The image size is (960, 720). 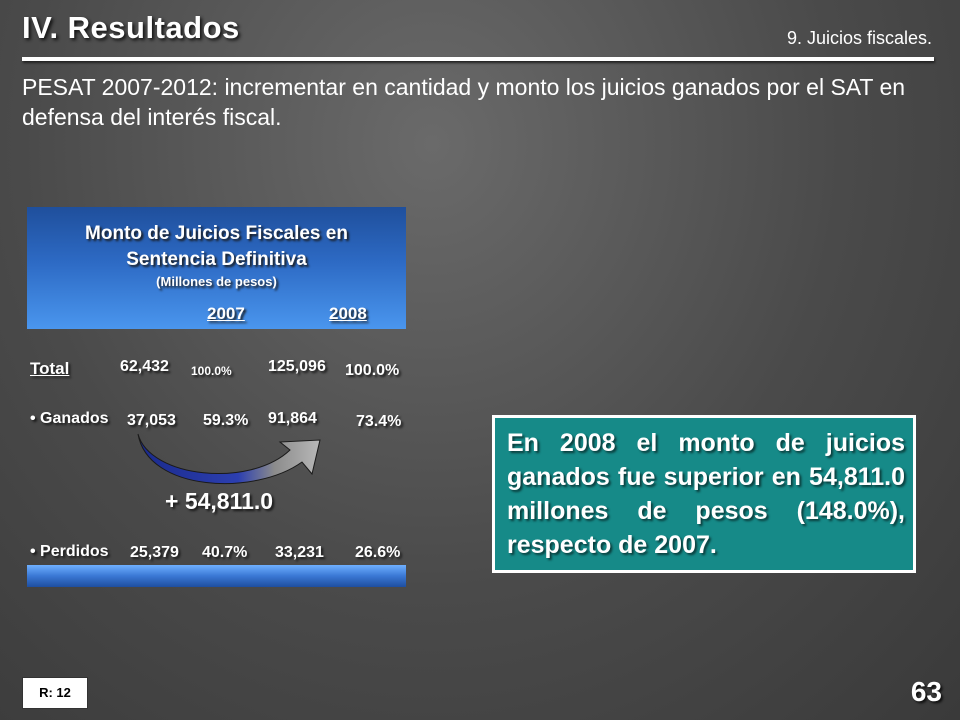 I want to click on slide-title: IV. Resultados, so click(x=131, y=27).